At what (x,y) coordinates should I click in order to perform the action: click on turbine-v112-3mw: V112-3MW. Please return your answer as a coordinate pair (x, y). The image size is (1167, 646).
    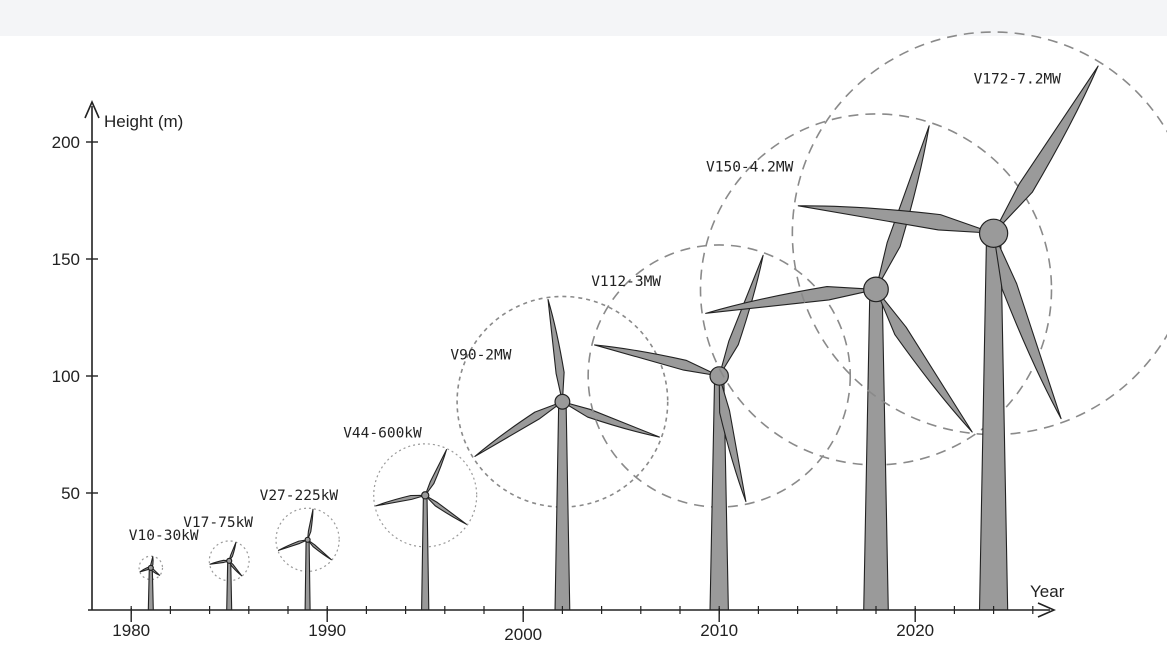
    Looking at the image, I should click on (719, 427).